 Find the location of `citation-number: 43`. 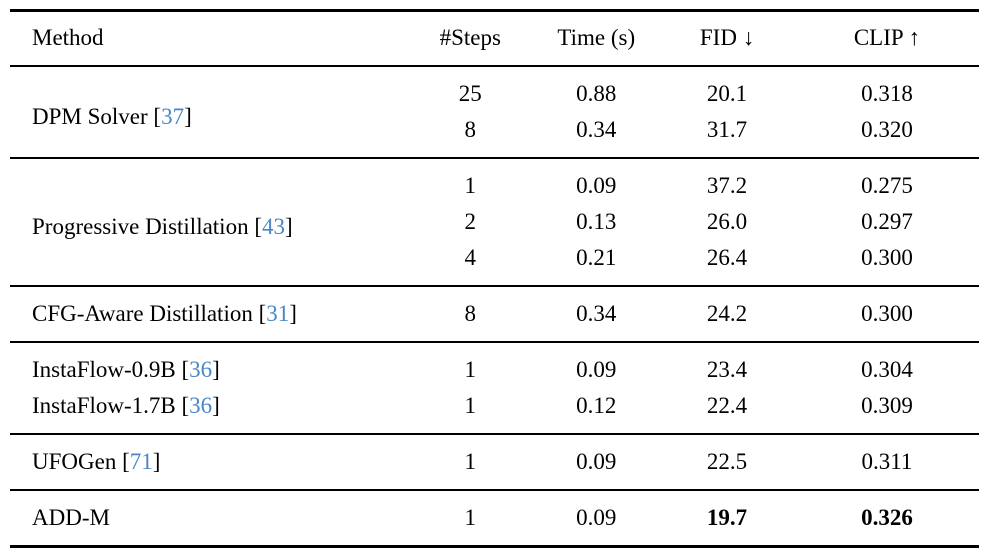

citation-number: 43 is located at coordinates (273, 226).